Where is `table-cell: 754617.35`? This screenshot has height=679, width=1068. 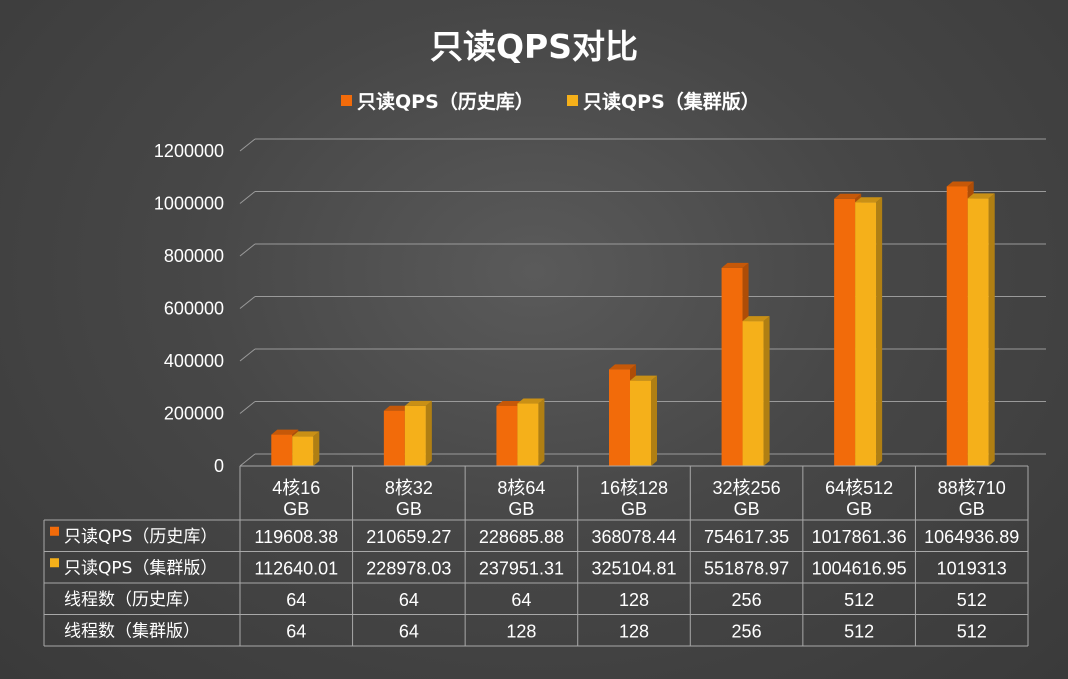
table-cell: 754617.35 is located at coordinates (746, 537).